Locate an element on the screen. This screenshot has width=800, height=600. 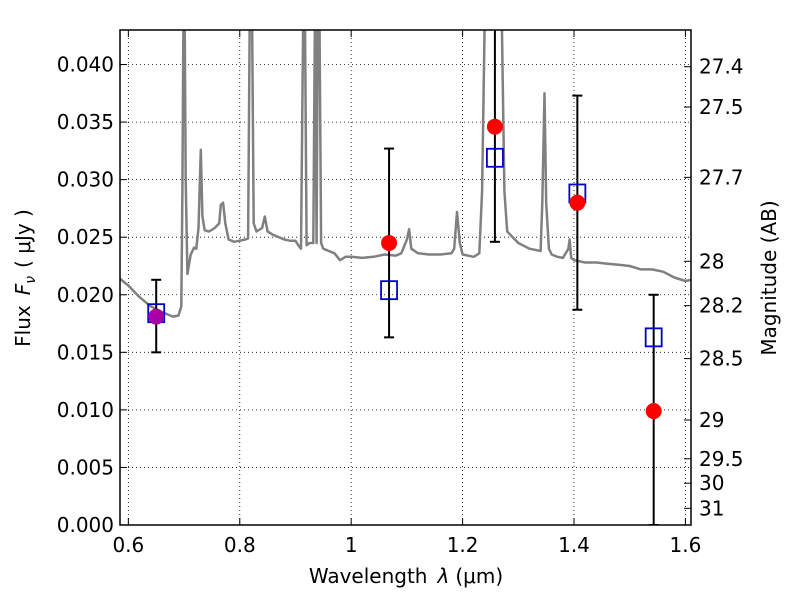
y-axis-label: FluxFν( μJy ) is located at coordinates (25, 278).